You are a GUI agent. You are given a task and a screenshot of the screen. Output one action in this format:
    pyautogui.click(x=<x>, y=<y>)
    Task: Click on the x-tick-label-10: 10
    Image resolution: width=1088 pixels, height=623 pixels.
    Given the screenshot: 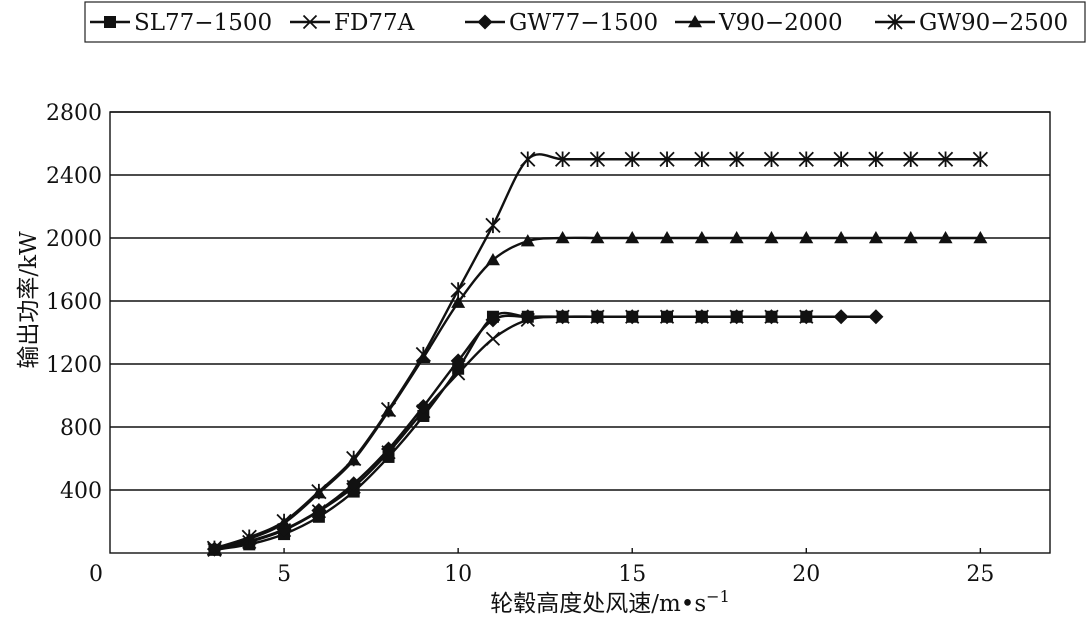 What is the action you would take?
    pyautogui.click(x=458, y=574)
    